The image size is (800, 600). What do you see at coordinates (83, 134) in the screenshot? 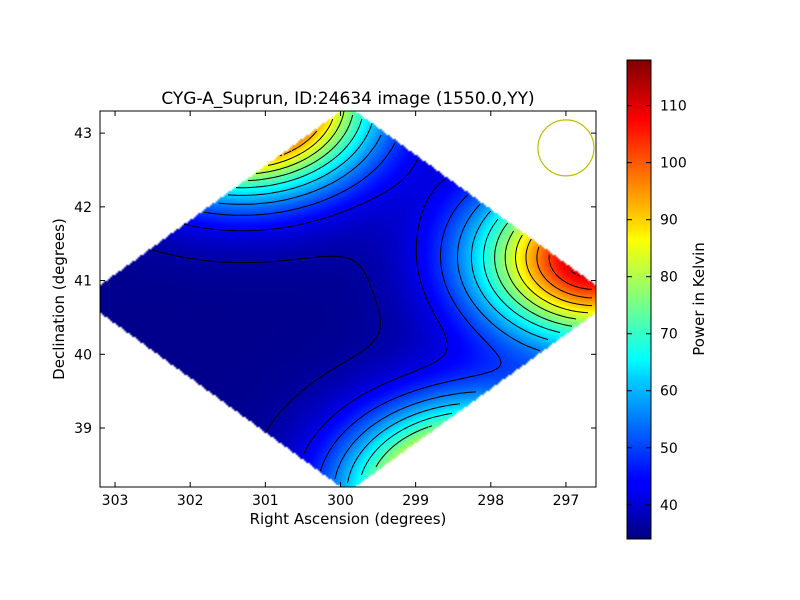
I see `y-tick-label: 43` at bounding box center [83, 134].